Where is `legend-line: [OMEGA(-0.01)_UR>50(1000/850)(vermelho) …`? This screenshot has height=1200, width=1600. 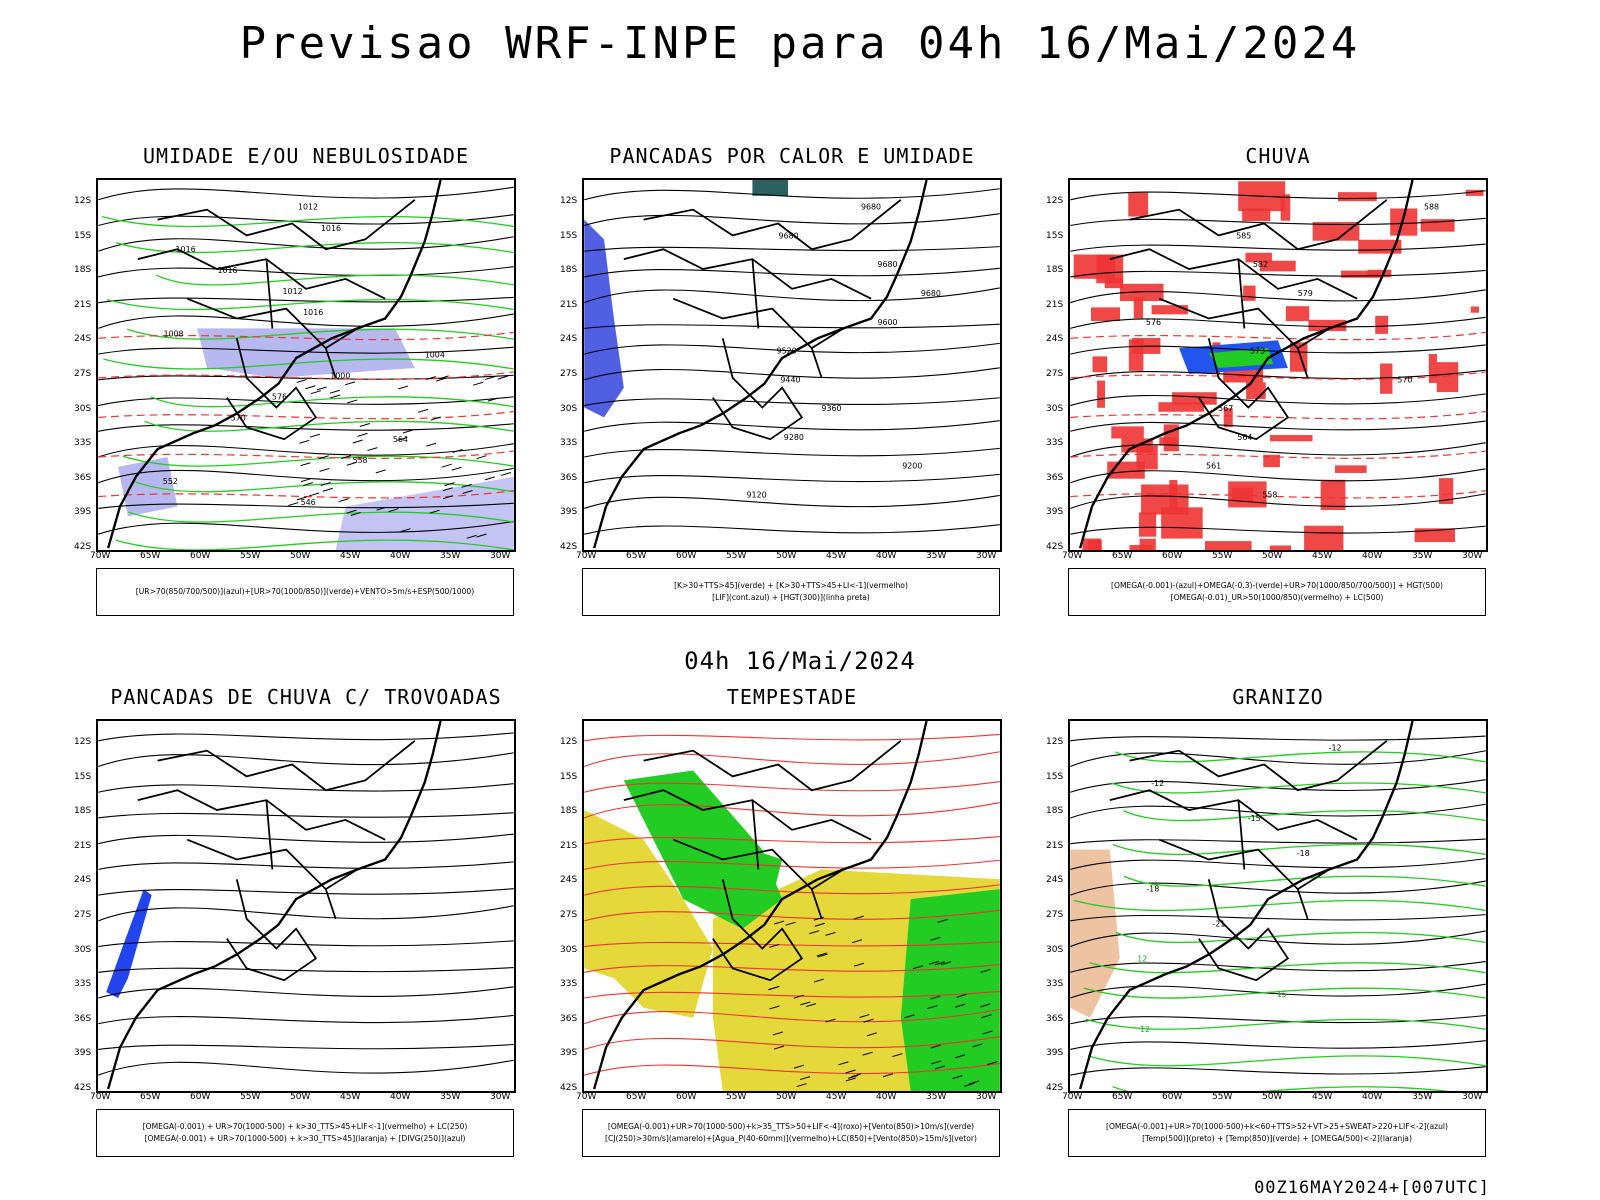 legend-line: [OMEGA(-0.01)_UR>50(1000/850)(vermelho) … is located at coordinates (1277, 597).